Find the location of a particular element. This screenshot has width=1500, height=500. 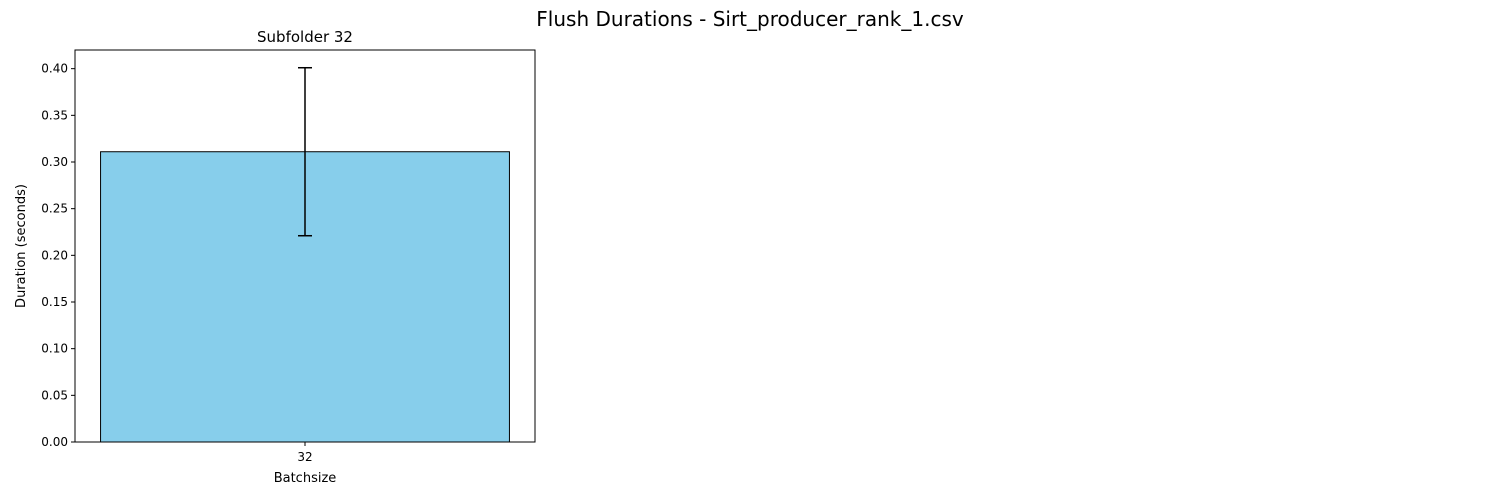

y-tick-label: 0.25 is located at coordinates (54, 209).